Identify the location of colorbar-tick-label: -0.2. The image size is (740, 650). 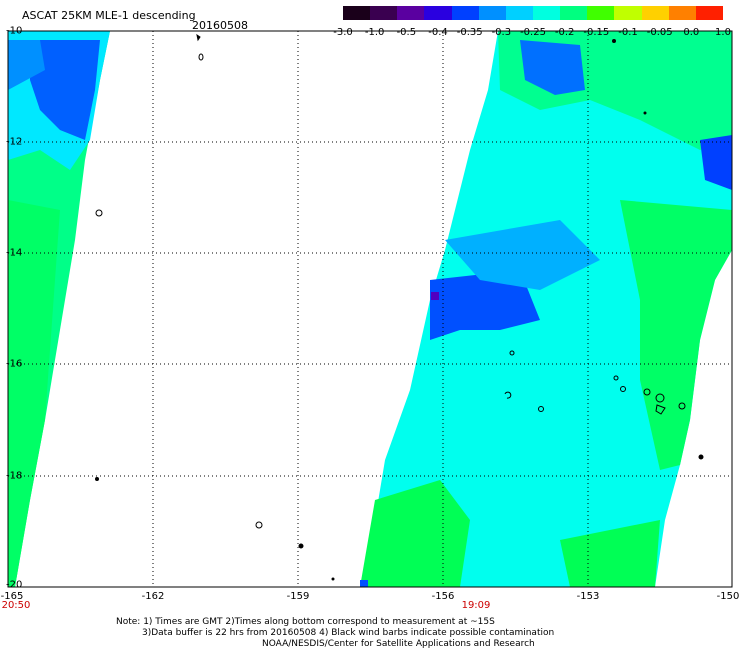
(564, 32).